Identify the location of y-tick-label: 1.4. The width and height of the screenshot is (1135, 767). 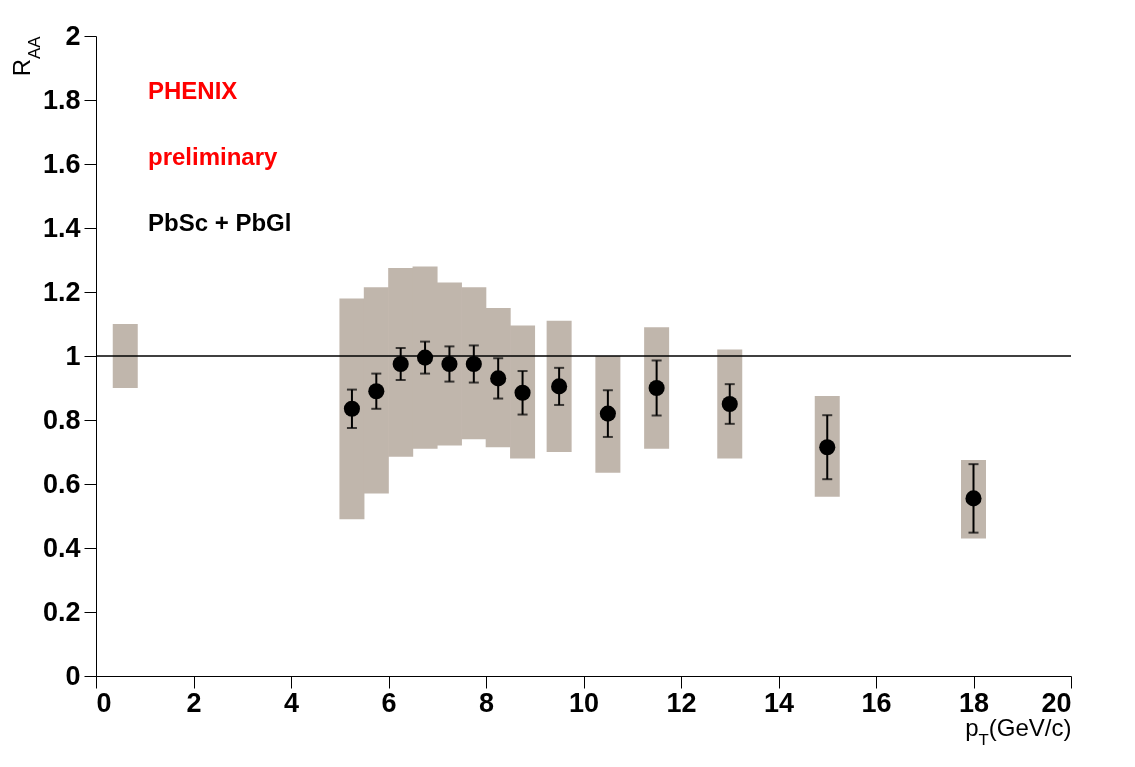
(61, 227).